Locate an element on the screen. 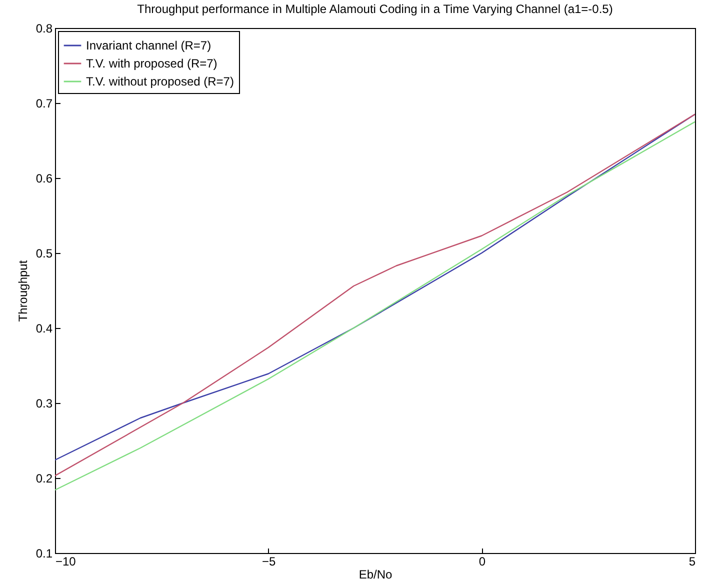 The image size is (705, 586). y-tick-label: 0.4 is located at coordinates (44, 329).